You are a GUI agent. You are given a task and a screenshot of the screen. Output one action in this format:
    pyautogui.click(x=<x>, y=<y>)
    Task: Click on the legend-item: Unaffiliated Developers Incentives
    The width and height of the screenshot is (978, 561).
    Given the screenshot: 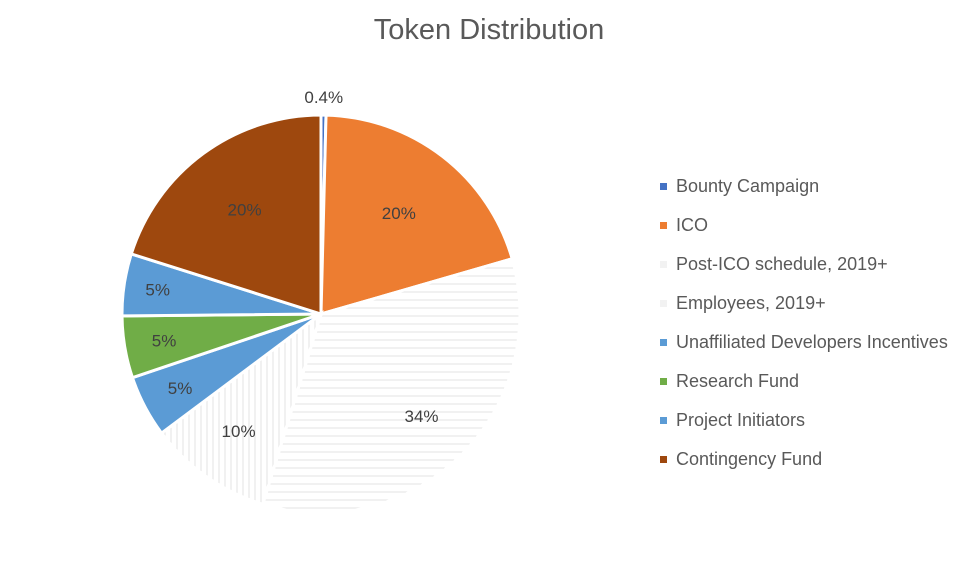 What is the action you would take?
    pyautogui.click(x=804, y=342)
    